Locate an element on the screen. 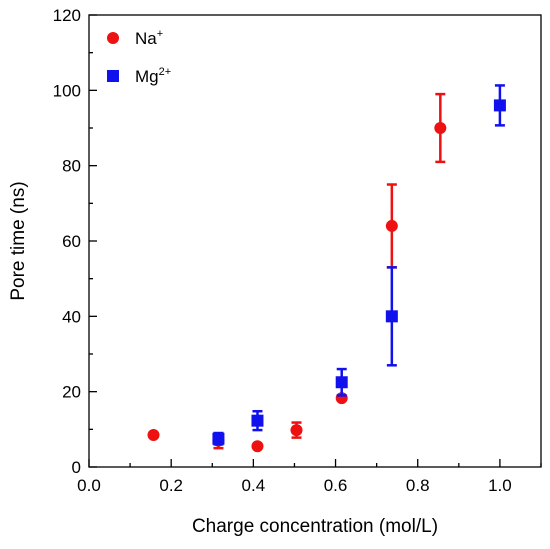  y-tick-label: 80 is located at coordinates (71, 166).